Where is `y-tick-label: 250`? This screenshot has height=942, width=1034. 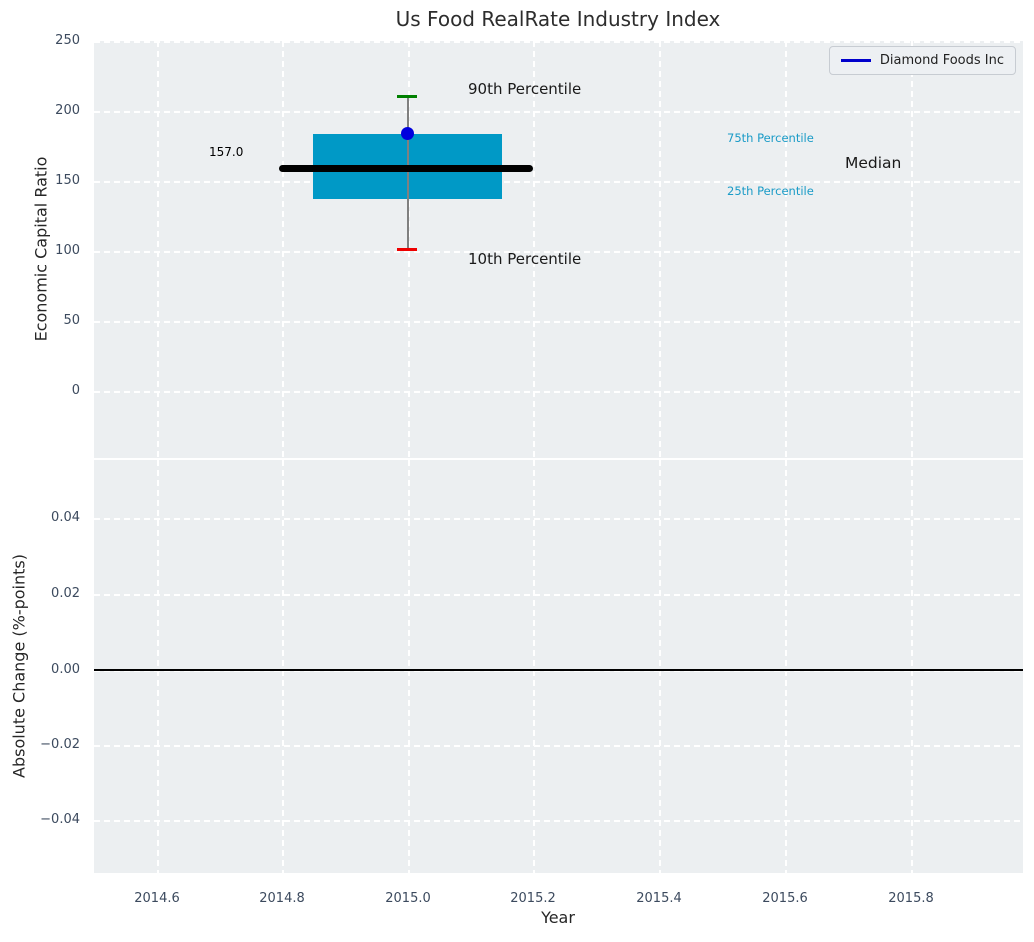
y-tick-label: 250 is located at coordinates (67, 40).